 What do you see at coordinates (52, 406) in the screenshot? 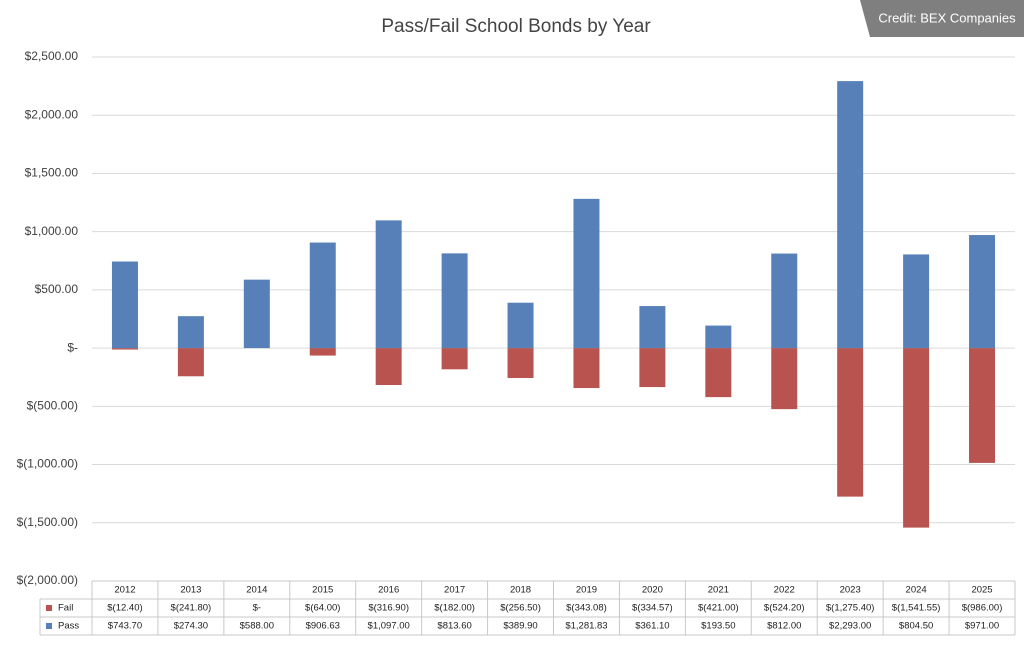
I see `y-tick-label: $(500.00)` at bounding box center [52, 406].